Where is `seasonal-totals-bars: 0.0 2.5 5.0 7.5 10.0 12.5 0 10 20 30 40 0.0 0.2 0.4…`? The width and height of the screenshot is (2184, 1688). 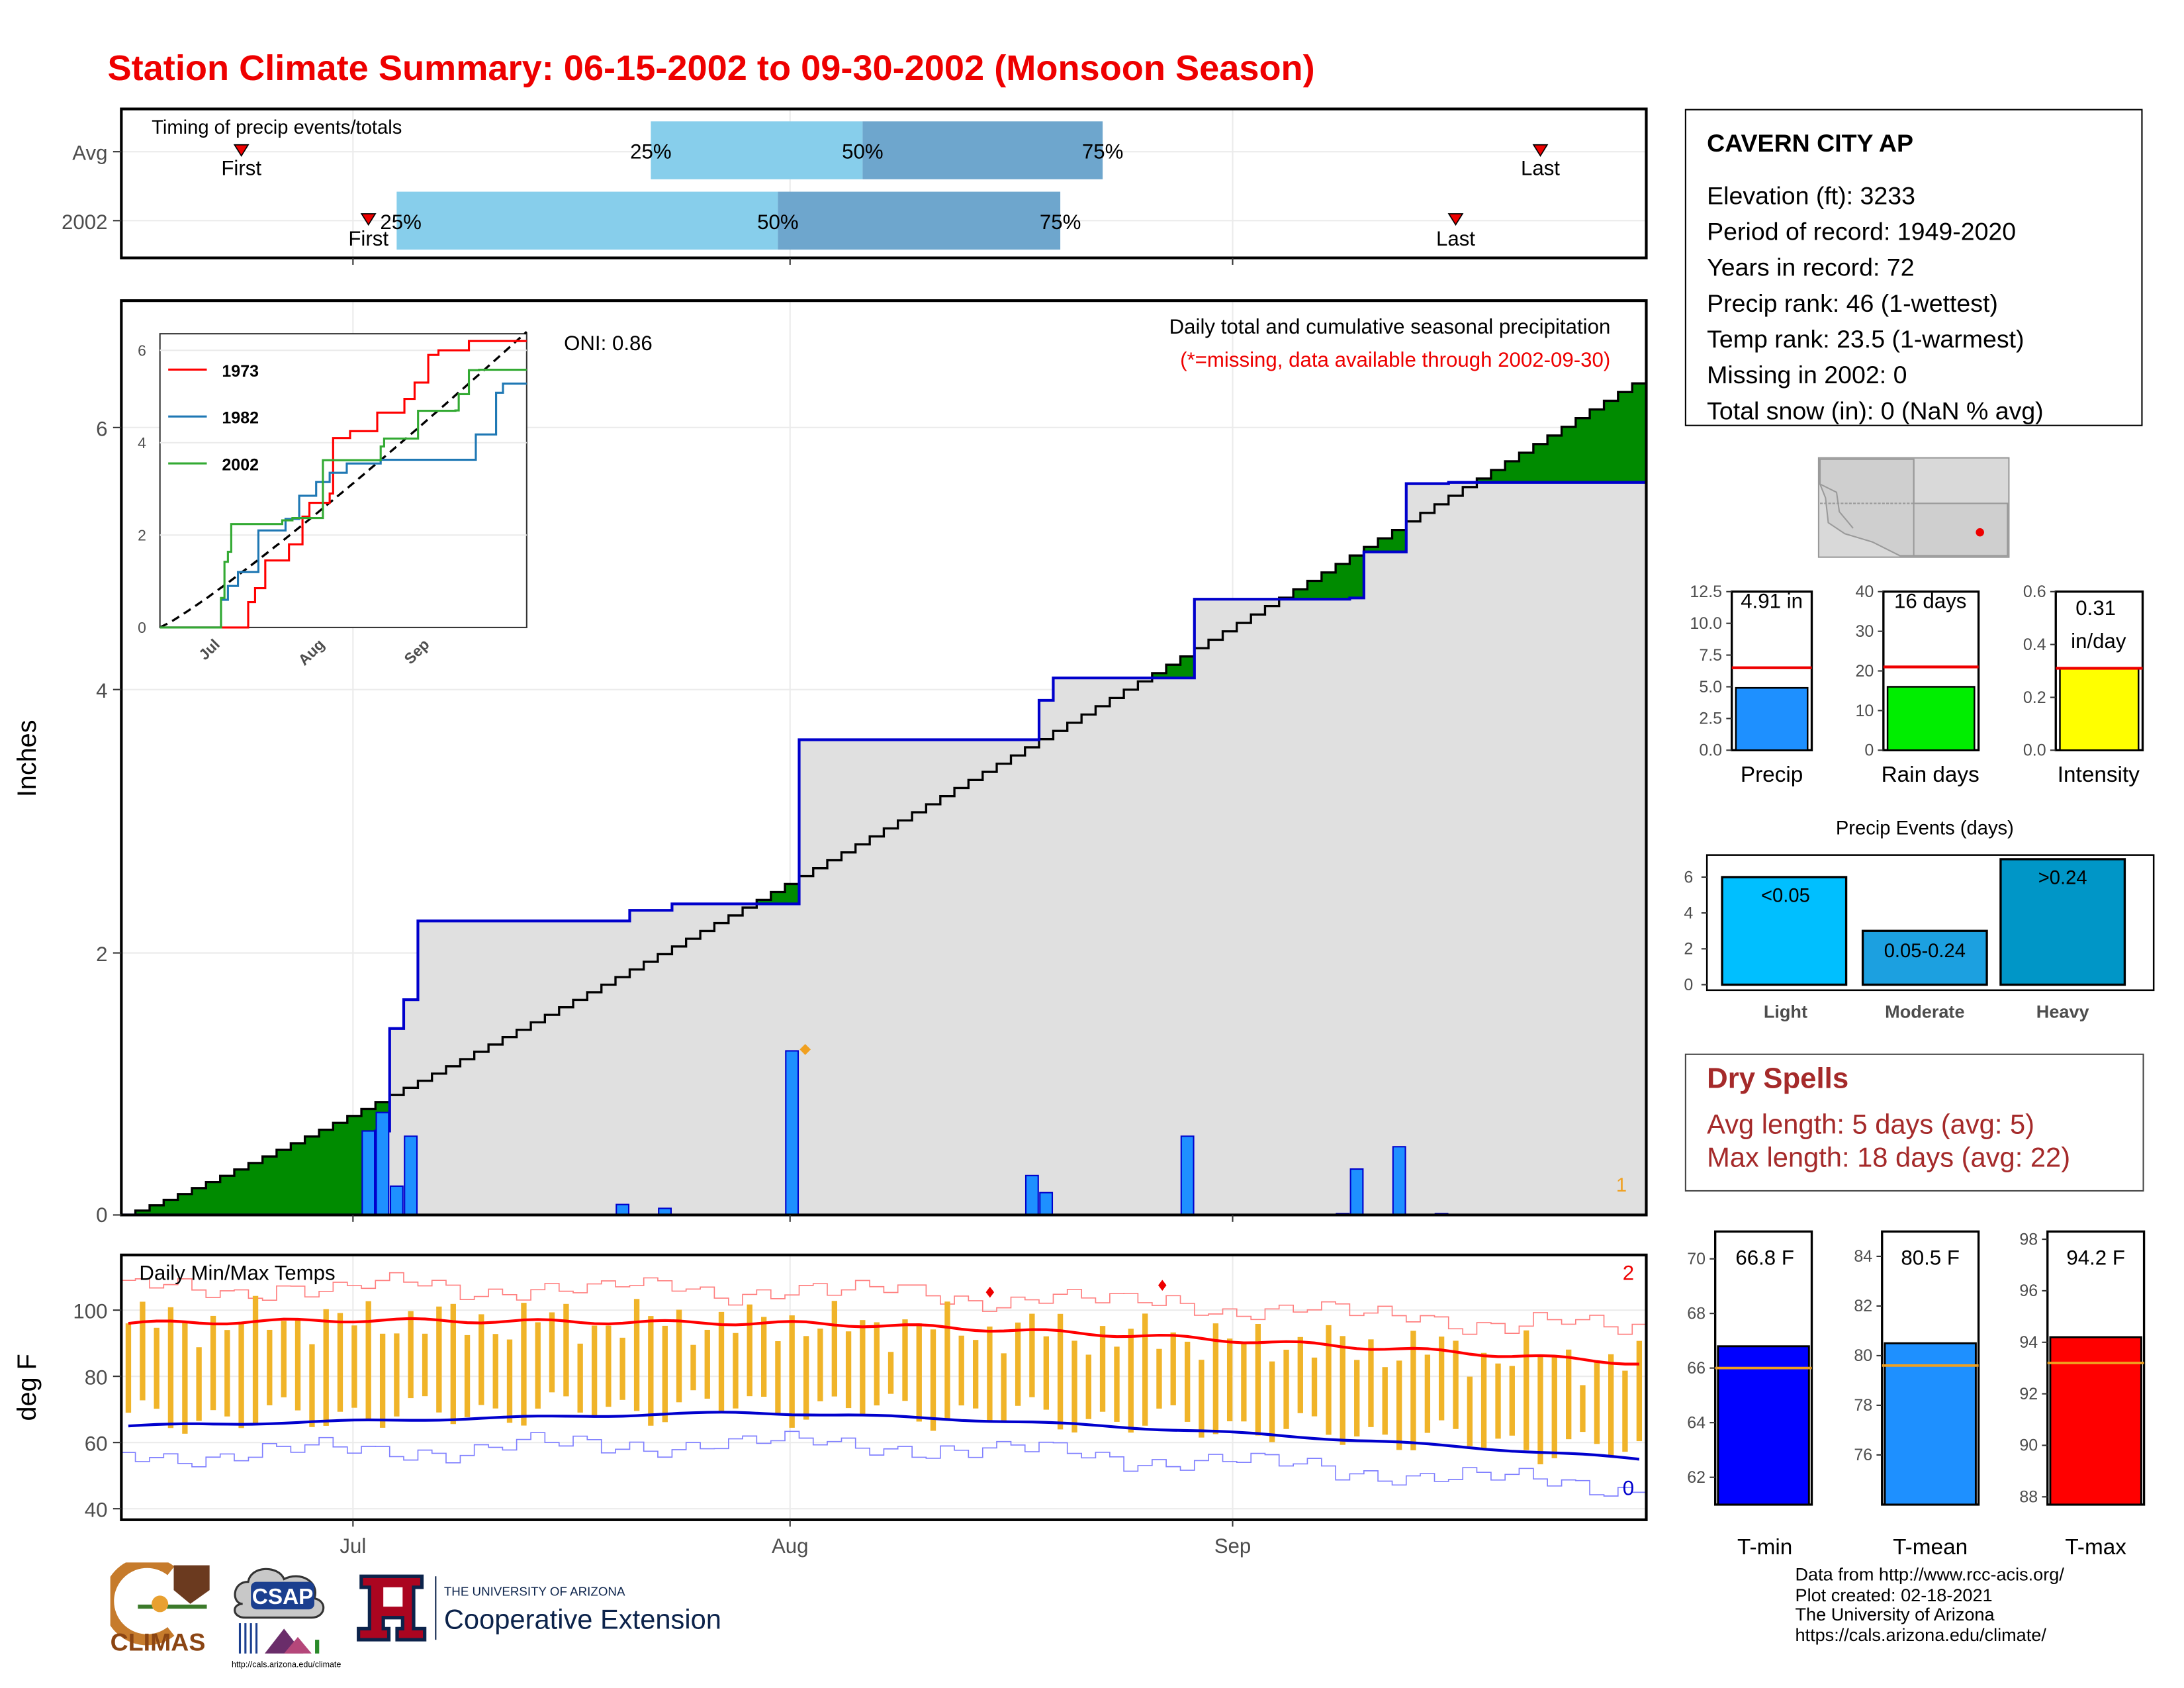
seasonal-totals-bars: 0.0 2.5 5.0 7.5 10.0 12.5 0 10 20 30 40 0.0 0.2 0.4… is located at coordinates (1917, 685).